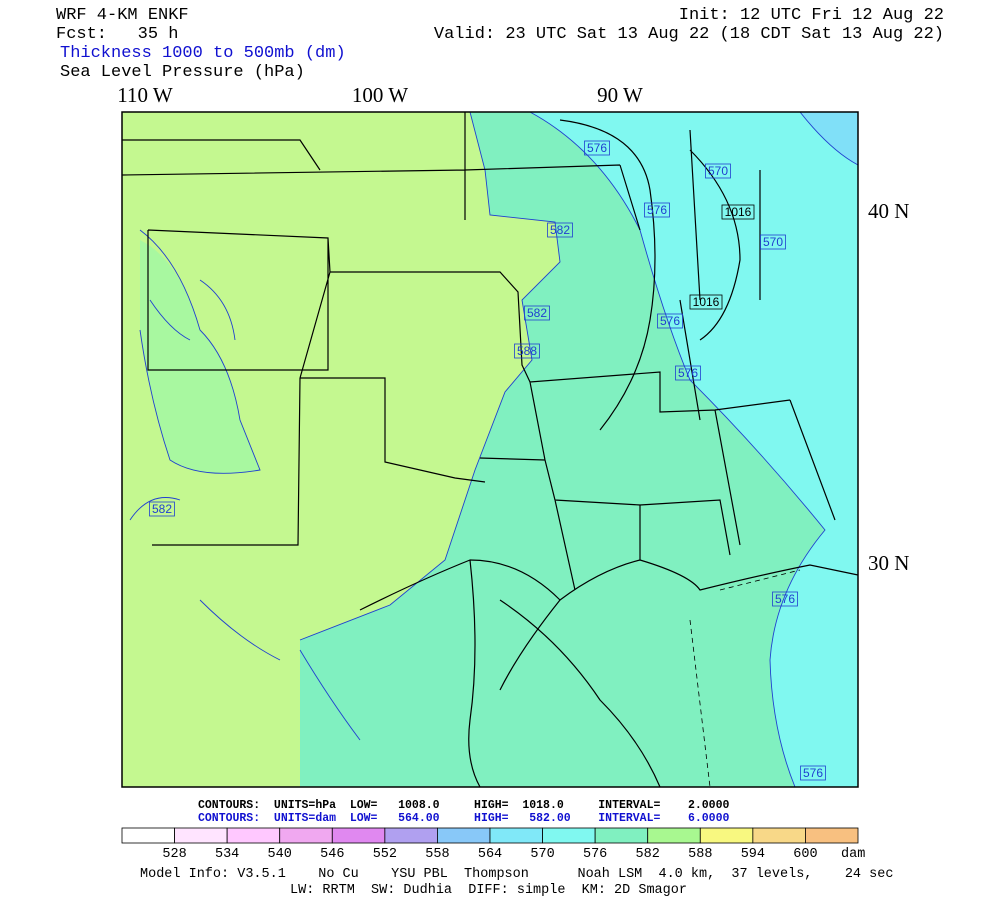 The height and width of the screenshot is (900, 1000). Describe the element at coordinates (280, 854) in the screenshot. I see `colorbar-label: 540` at that location.